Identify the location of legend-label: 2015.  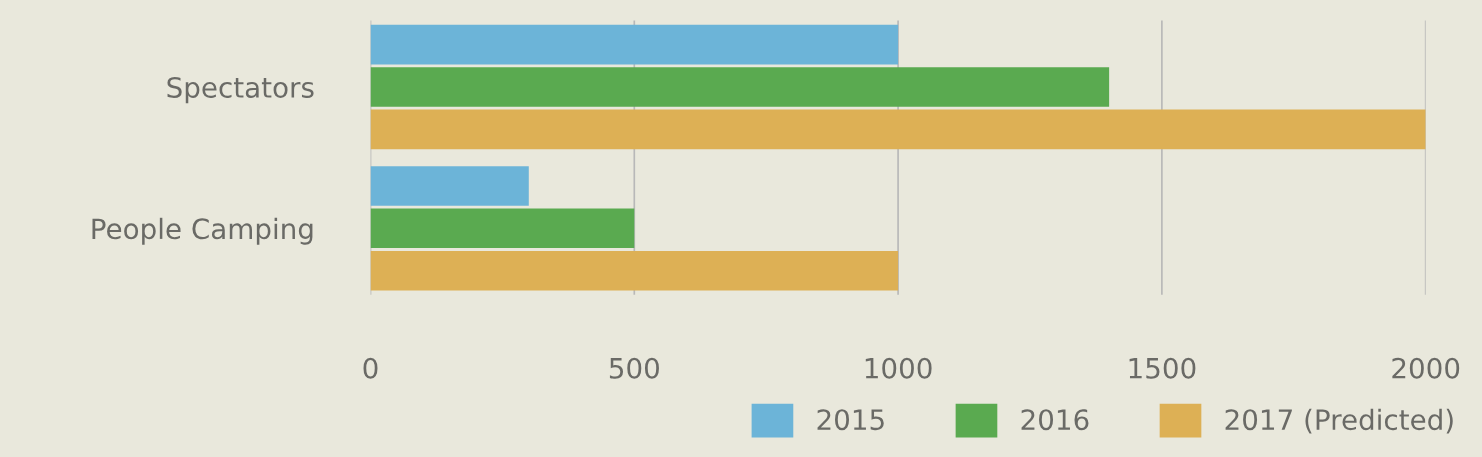
(850, 420).